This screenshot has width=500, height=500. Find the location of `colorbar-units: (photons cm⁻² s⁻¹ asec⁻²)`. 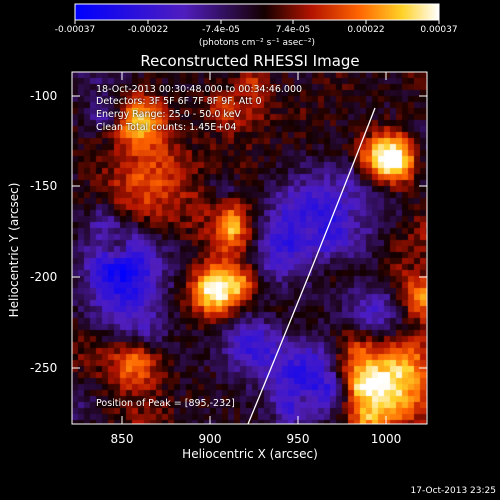

colorbar-units: (photons cm⁻² s⁻¹ asec⁻²) is located at coordinates (257, 43).